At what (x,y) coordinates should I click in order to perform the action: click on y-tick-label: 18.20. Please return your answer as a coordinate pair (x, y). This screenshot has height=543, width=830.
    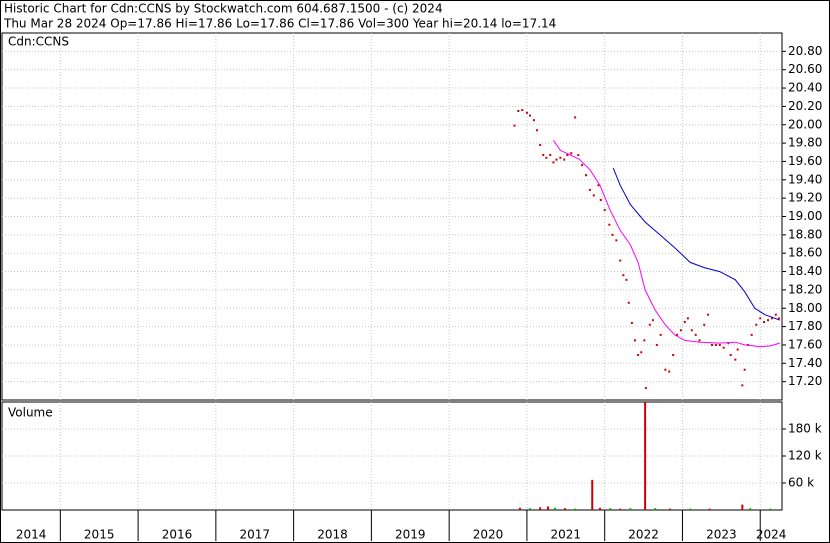
    Looking at the image, I should click on (805, 289).